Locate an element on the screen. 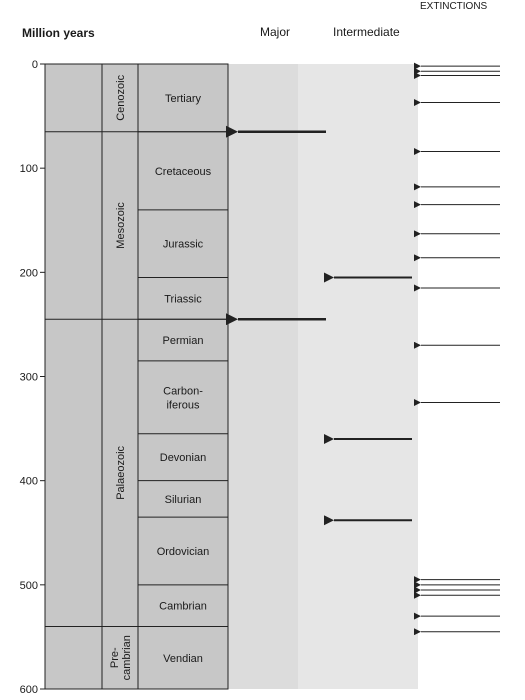 This screenshot has height=700, width=525. axis-tick-label: 200 is located at coordinates (29, 273).